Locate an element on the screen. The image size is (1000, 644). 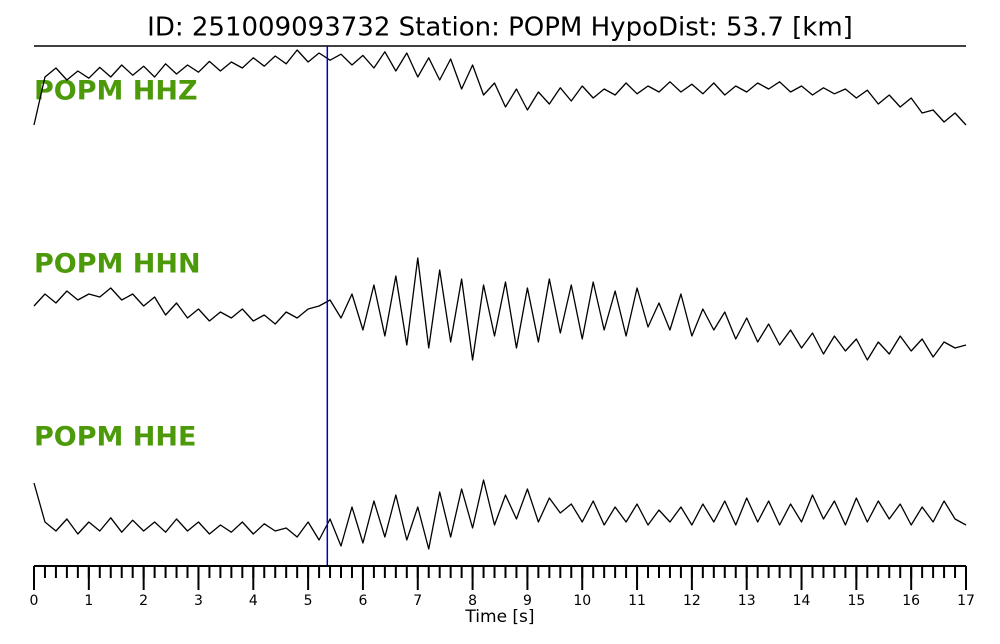
x-tick-label: 14 is located at coordinates (802, 601).